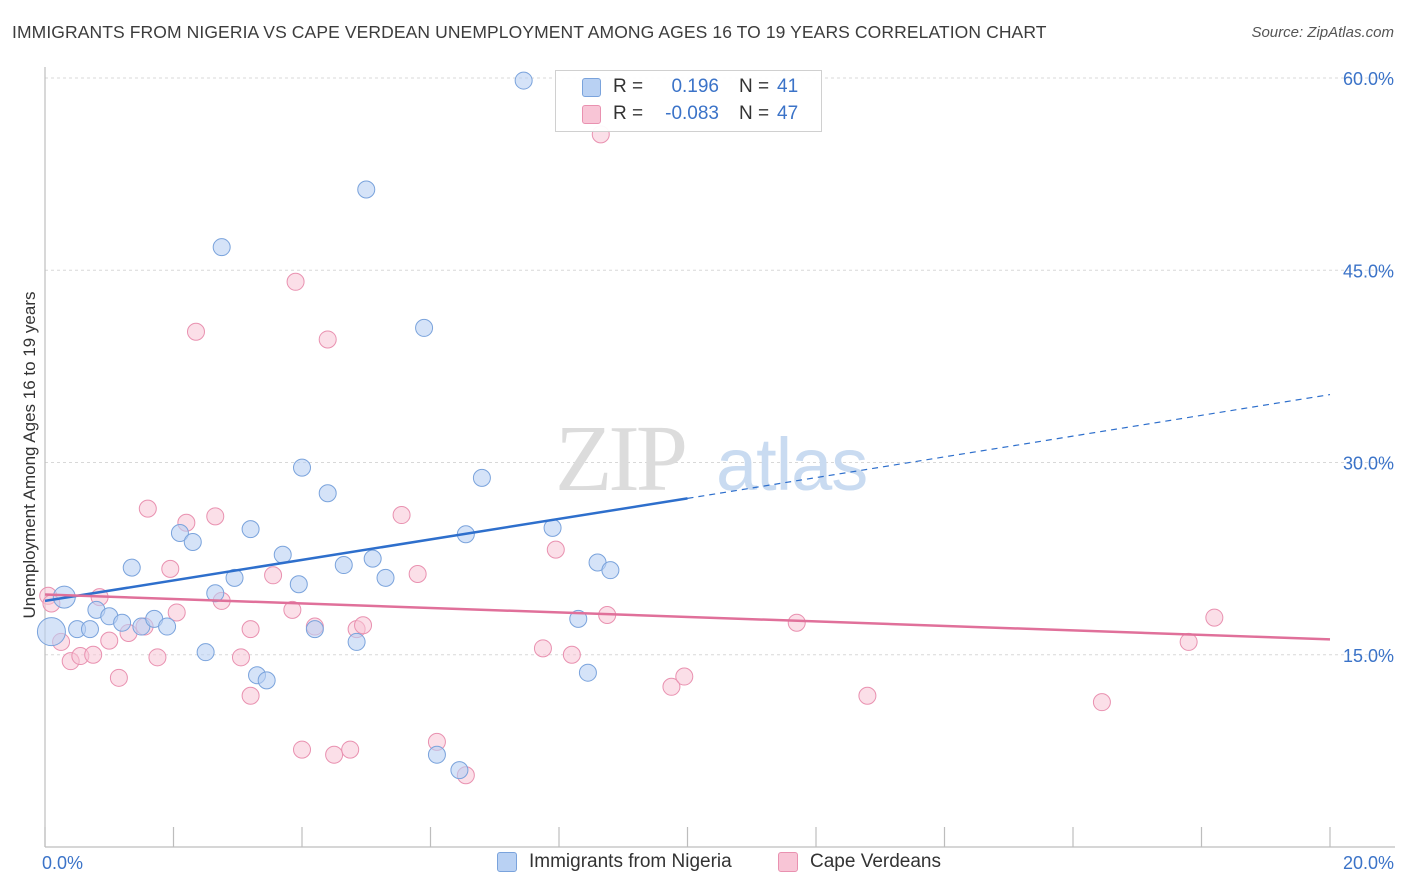 The image size is (1406, 892). What do you see at coordinates (1368, 464) in the screenshot?
I see `y-tick-label: 30.0%` at bounding box center [1368, 464].